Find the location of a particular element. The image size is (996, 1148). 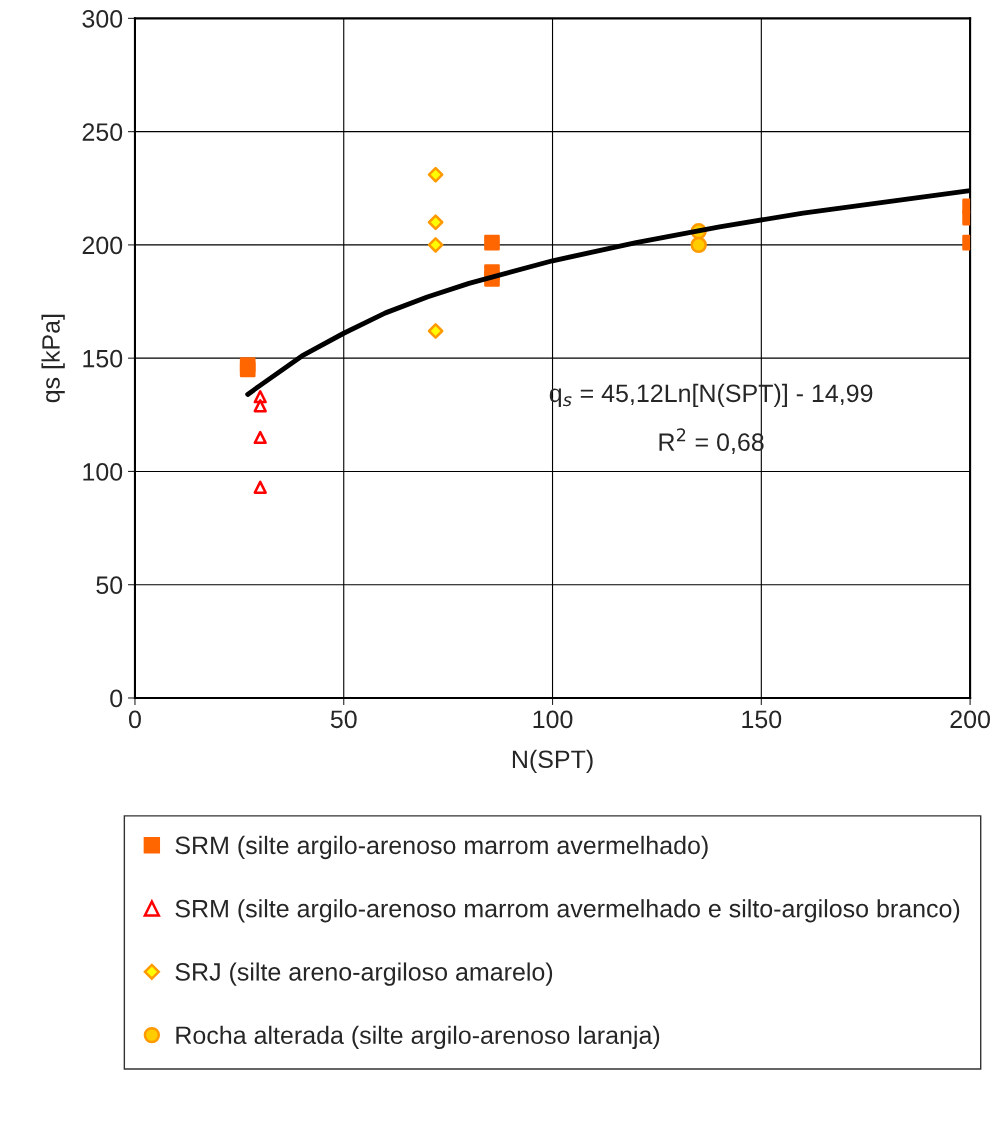

x-tick-label: 50 is located at coordinates (343, 719).